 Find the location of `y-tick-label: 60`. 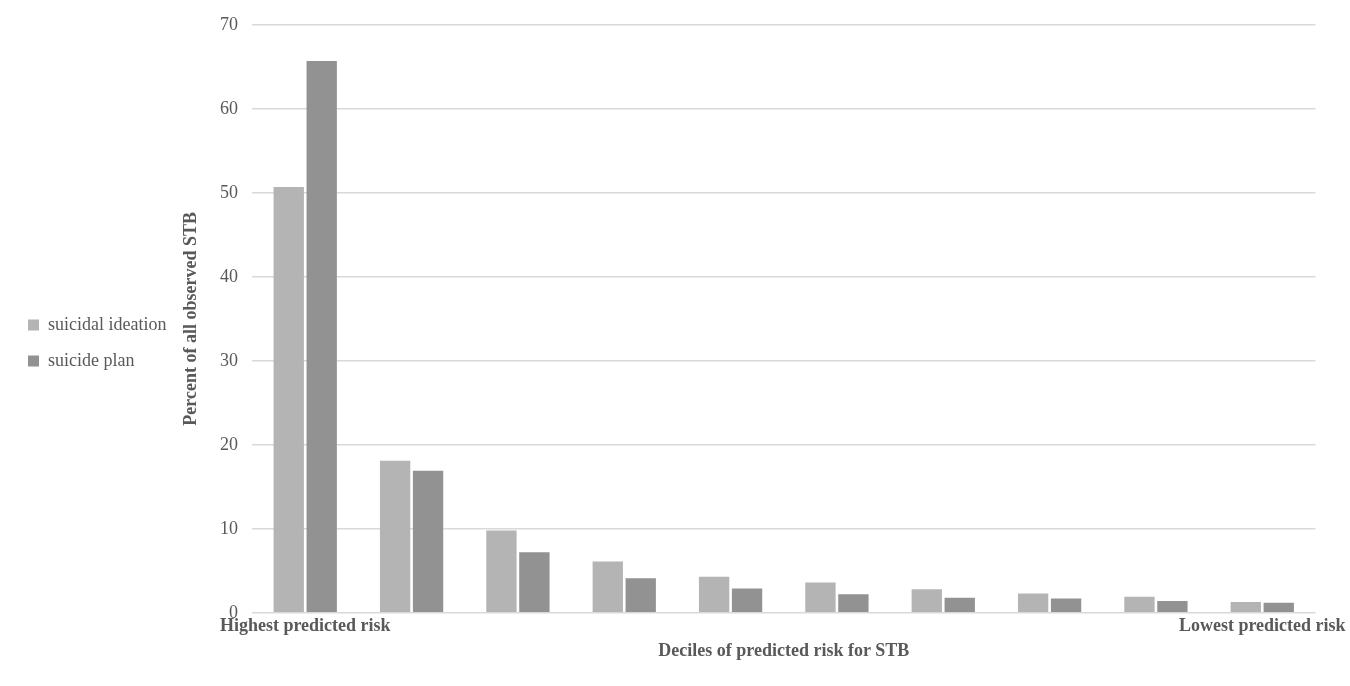

y-tick-label: 60 is located at coordinates (229, 107).